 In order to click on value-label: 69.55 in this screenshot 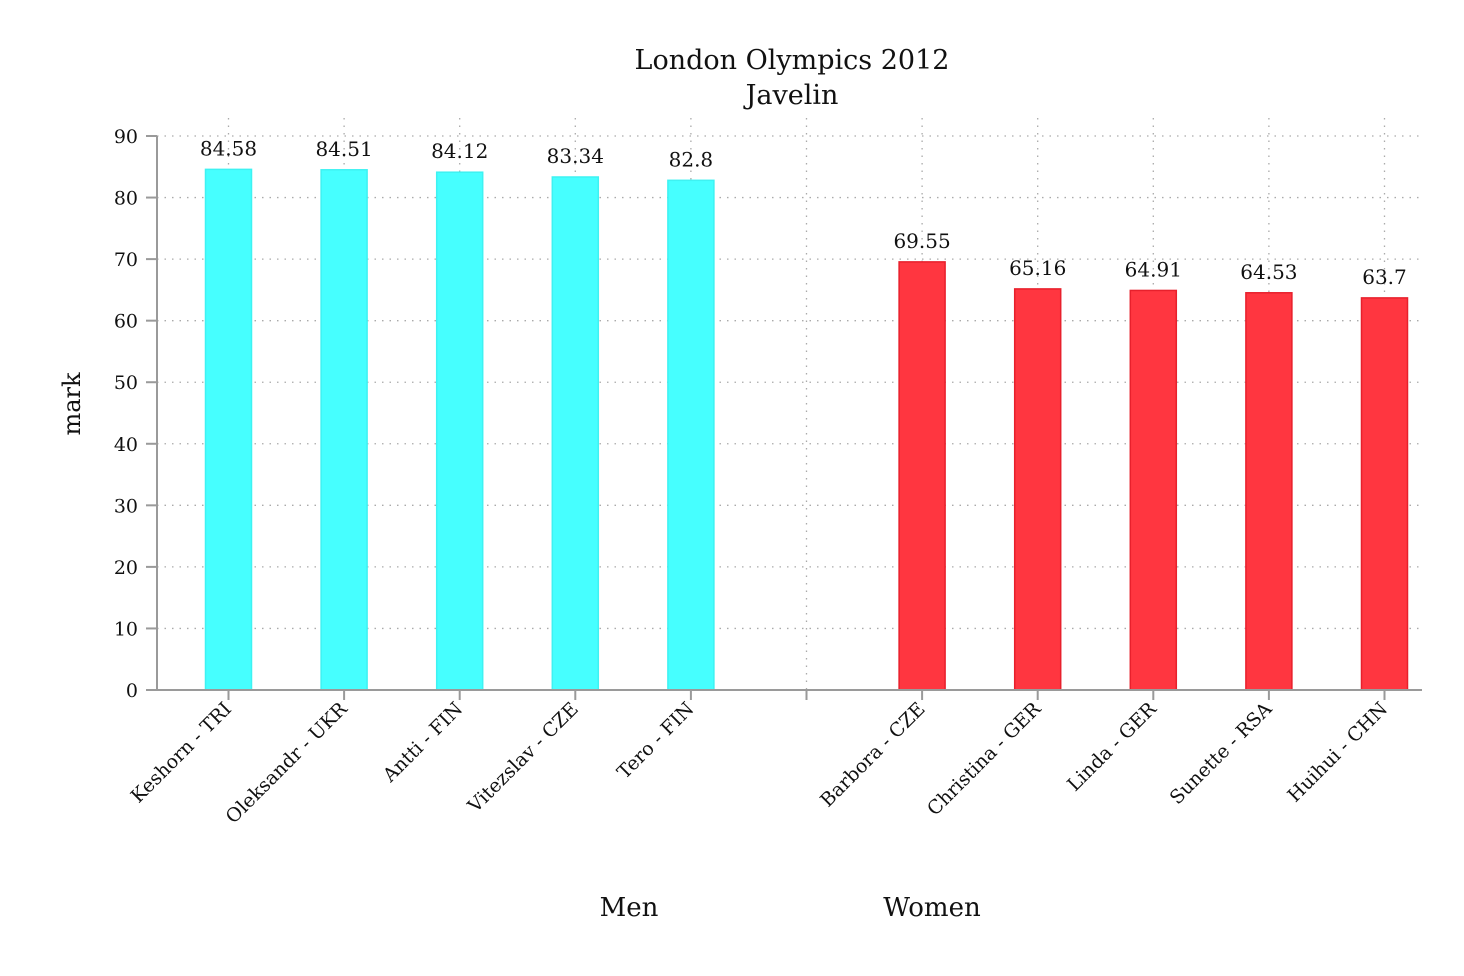, I will do `click(921, 241)`.